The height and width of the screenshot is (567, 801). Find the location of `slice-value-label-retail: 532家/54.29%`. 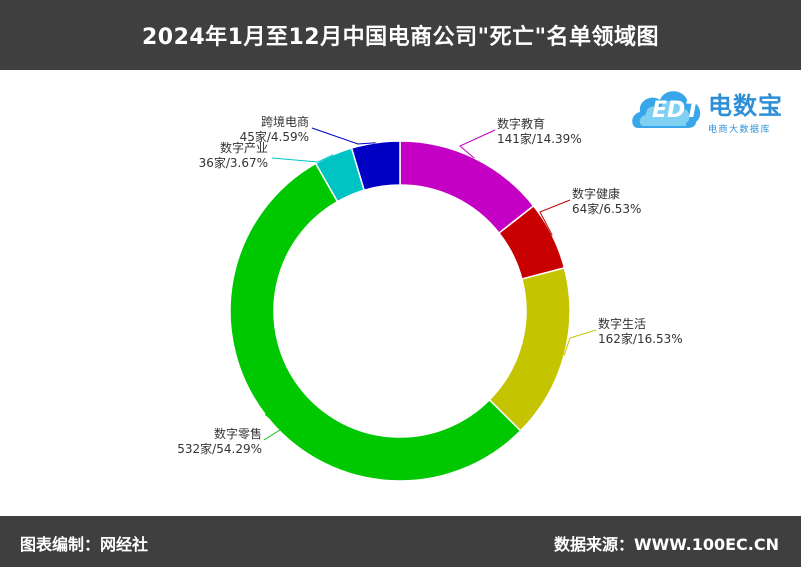

slice-value-label-retail: 532家/54.29% is located at coordinates (219, 448).